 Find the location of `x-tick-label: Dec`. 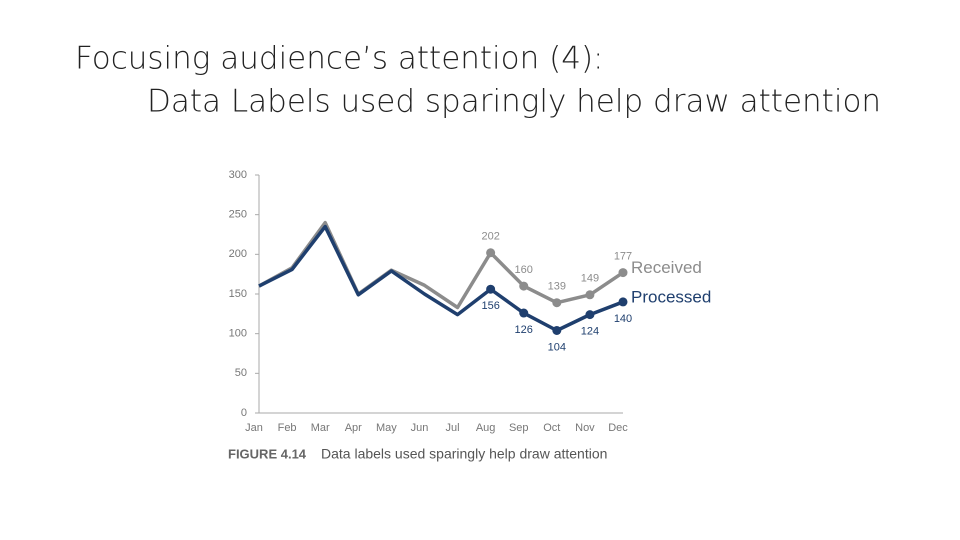

x-tick-label: Dec is located at coordinates (618, 428).